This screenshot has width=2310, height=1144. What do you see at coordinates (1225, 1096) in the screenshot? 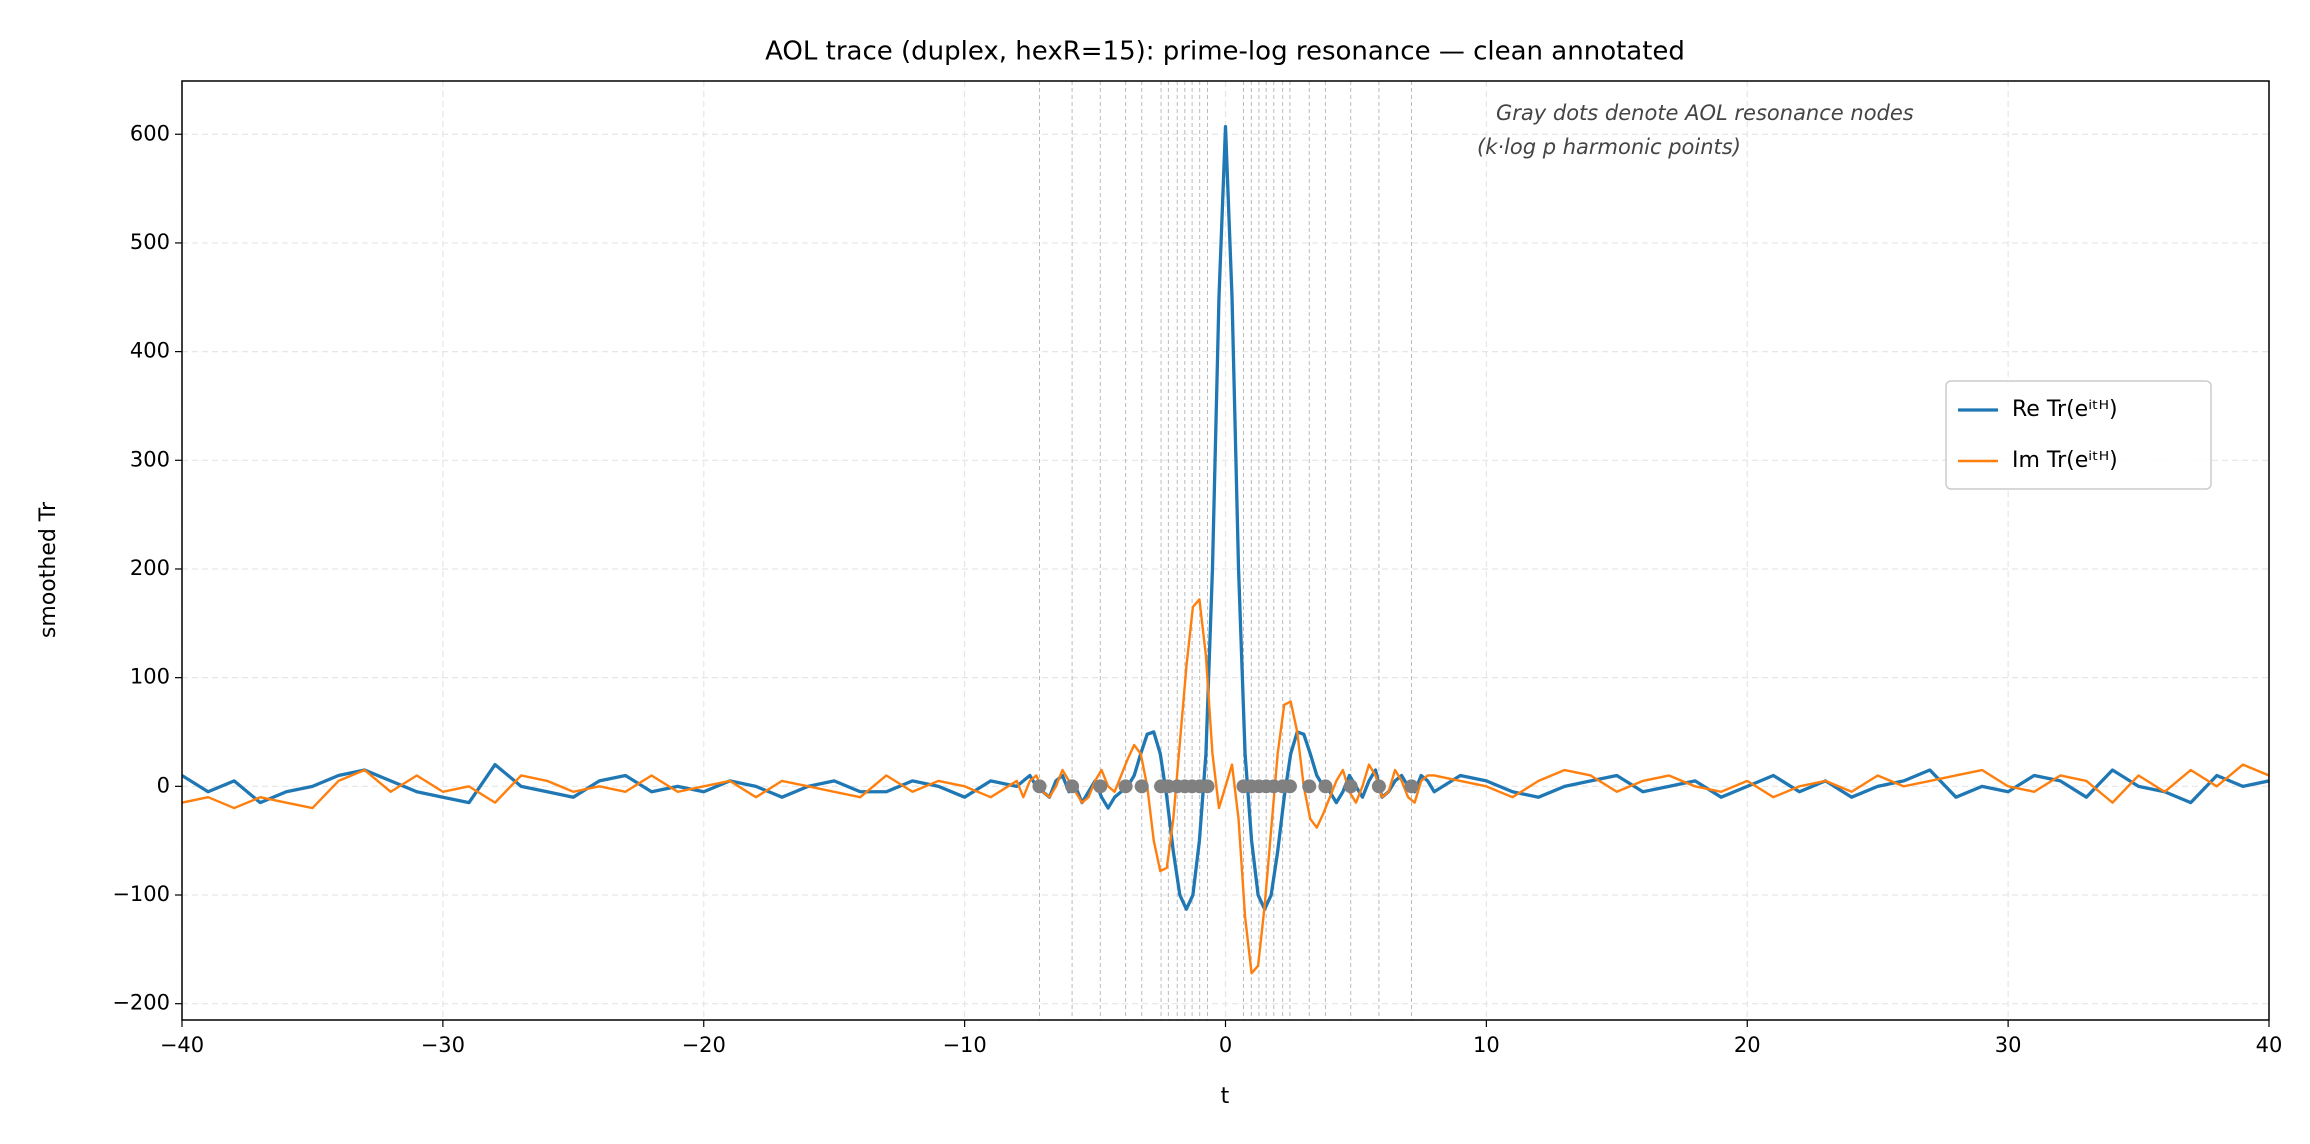
I see `x-axis-label: t` at bounding box center [1225, 1096].